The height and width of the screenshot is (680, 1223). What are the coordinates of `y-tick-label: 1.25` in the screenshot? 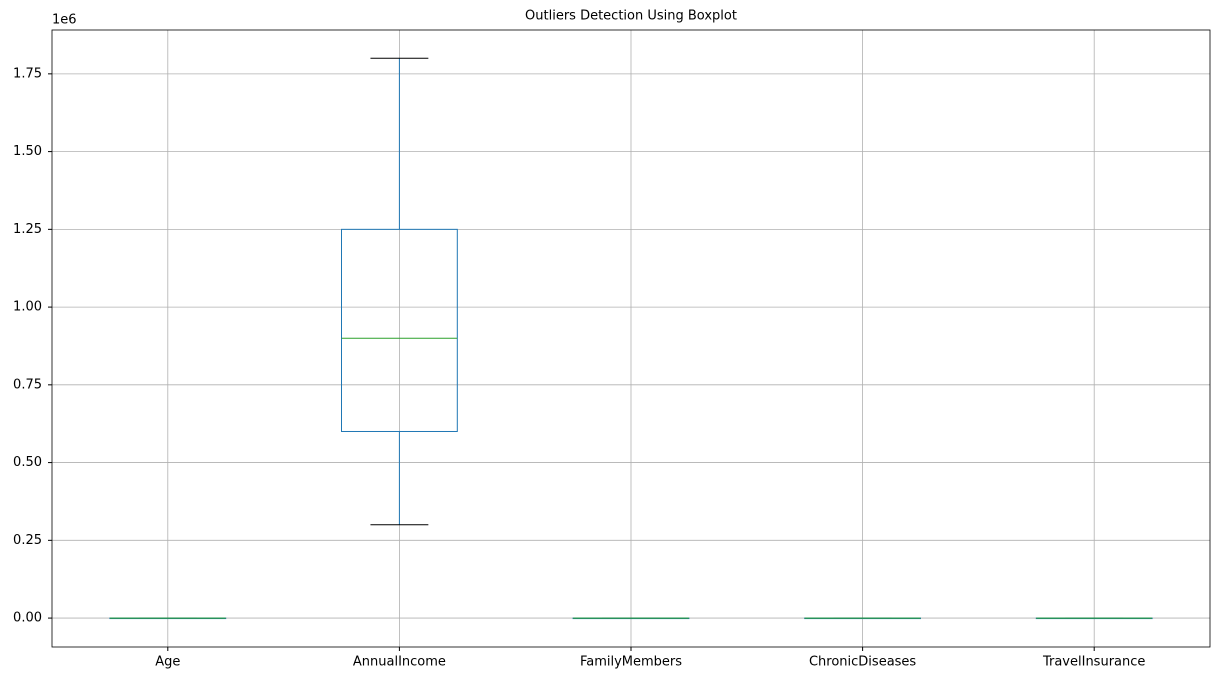 It's located at (27, 229).